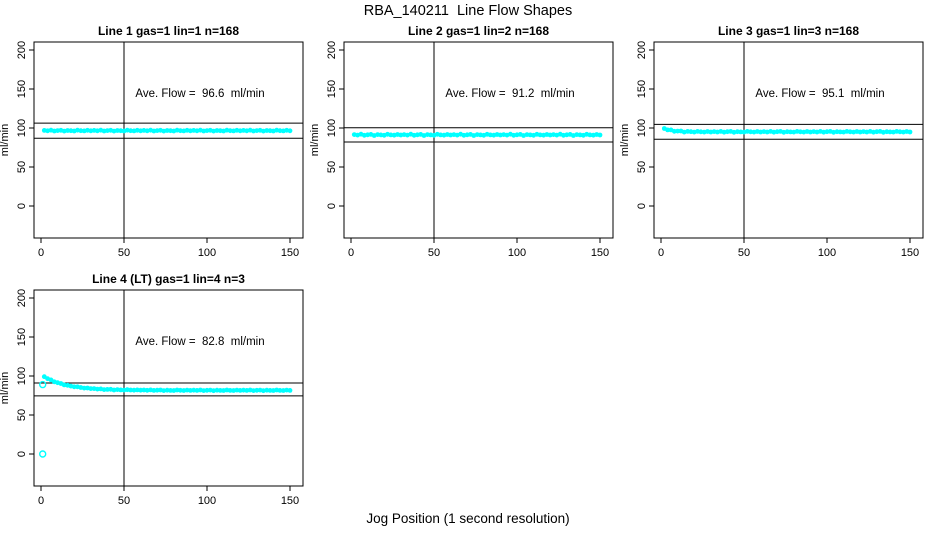 Image resolution: width=936 pixels, height=540 pixels. What do you see at coordinates (199, 342) in the screenshot?
I see `ave-flow-annotation: Ave. Flow = 82.8 ml/min` at bounding box center [199, 342].